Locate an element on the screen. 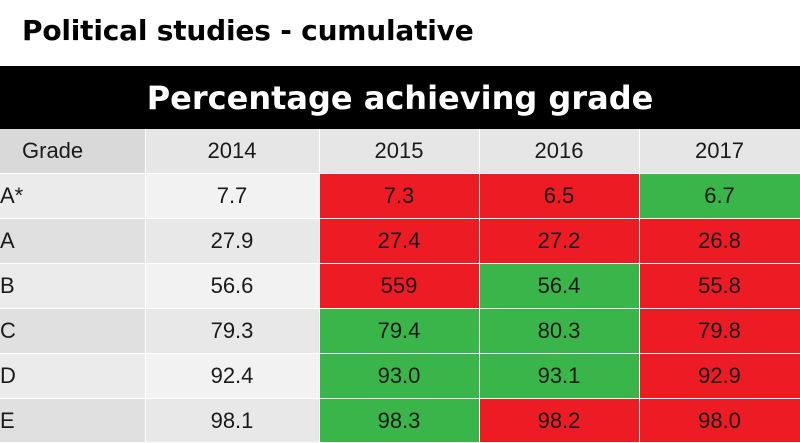 This screenshot has width=800, height=443. table-row: D 92.4 93.0 93.1 92.9 is located at coordinates (400, 376).